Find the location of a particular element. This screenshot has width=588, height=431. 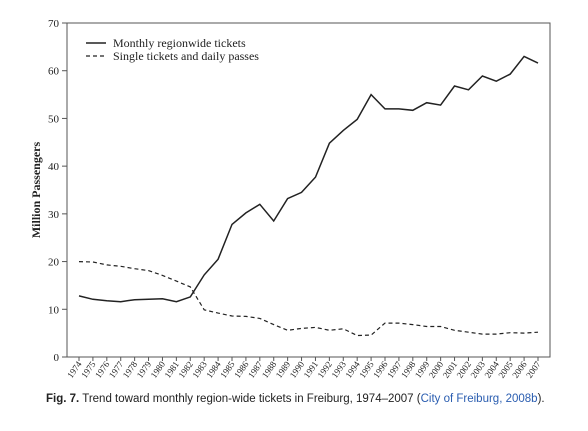

series-line-single-tickets is located at coordinates (308, 299).